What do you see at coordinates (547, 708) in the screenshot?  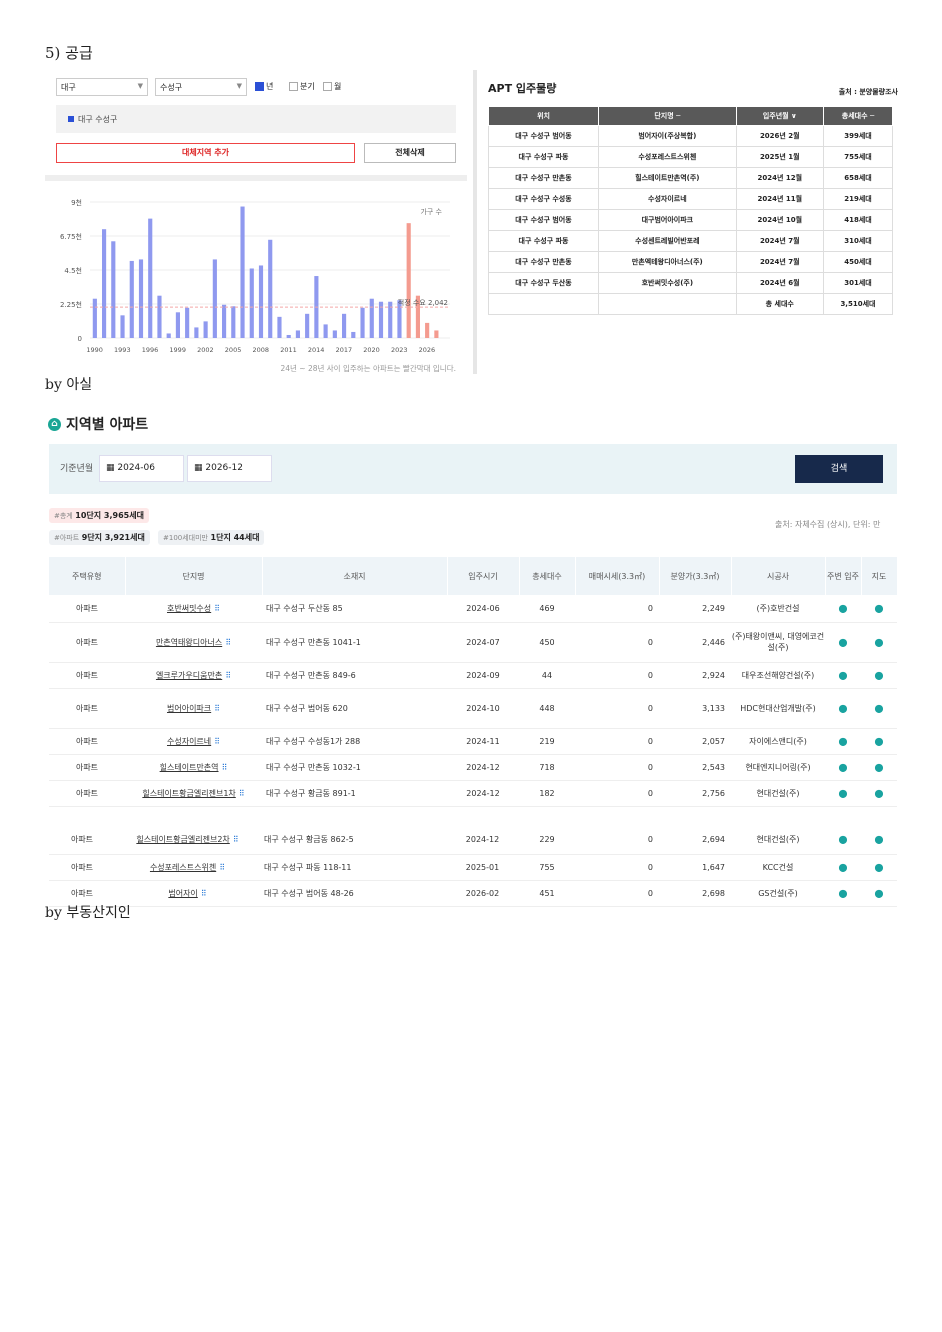 I see `cell-text: 448` at bounding box center [547, 708].